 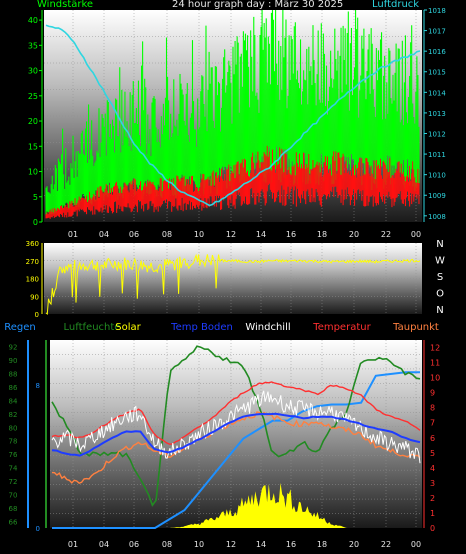 What do you see at coordinates (432, 408) in the screenshot?
I see `temperature-tick: 8` at bounding box center [432, 408].